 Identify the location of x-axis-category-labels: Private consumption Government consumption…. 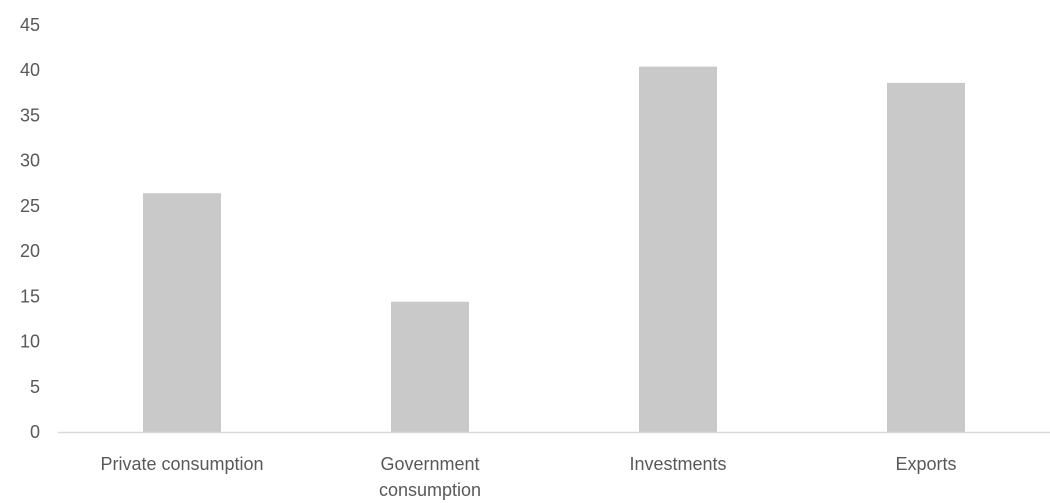
(528, 477).